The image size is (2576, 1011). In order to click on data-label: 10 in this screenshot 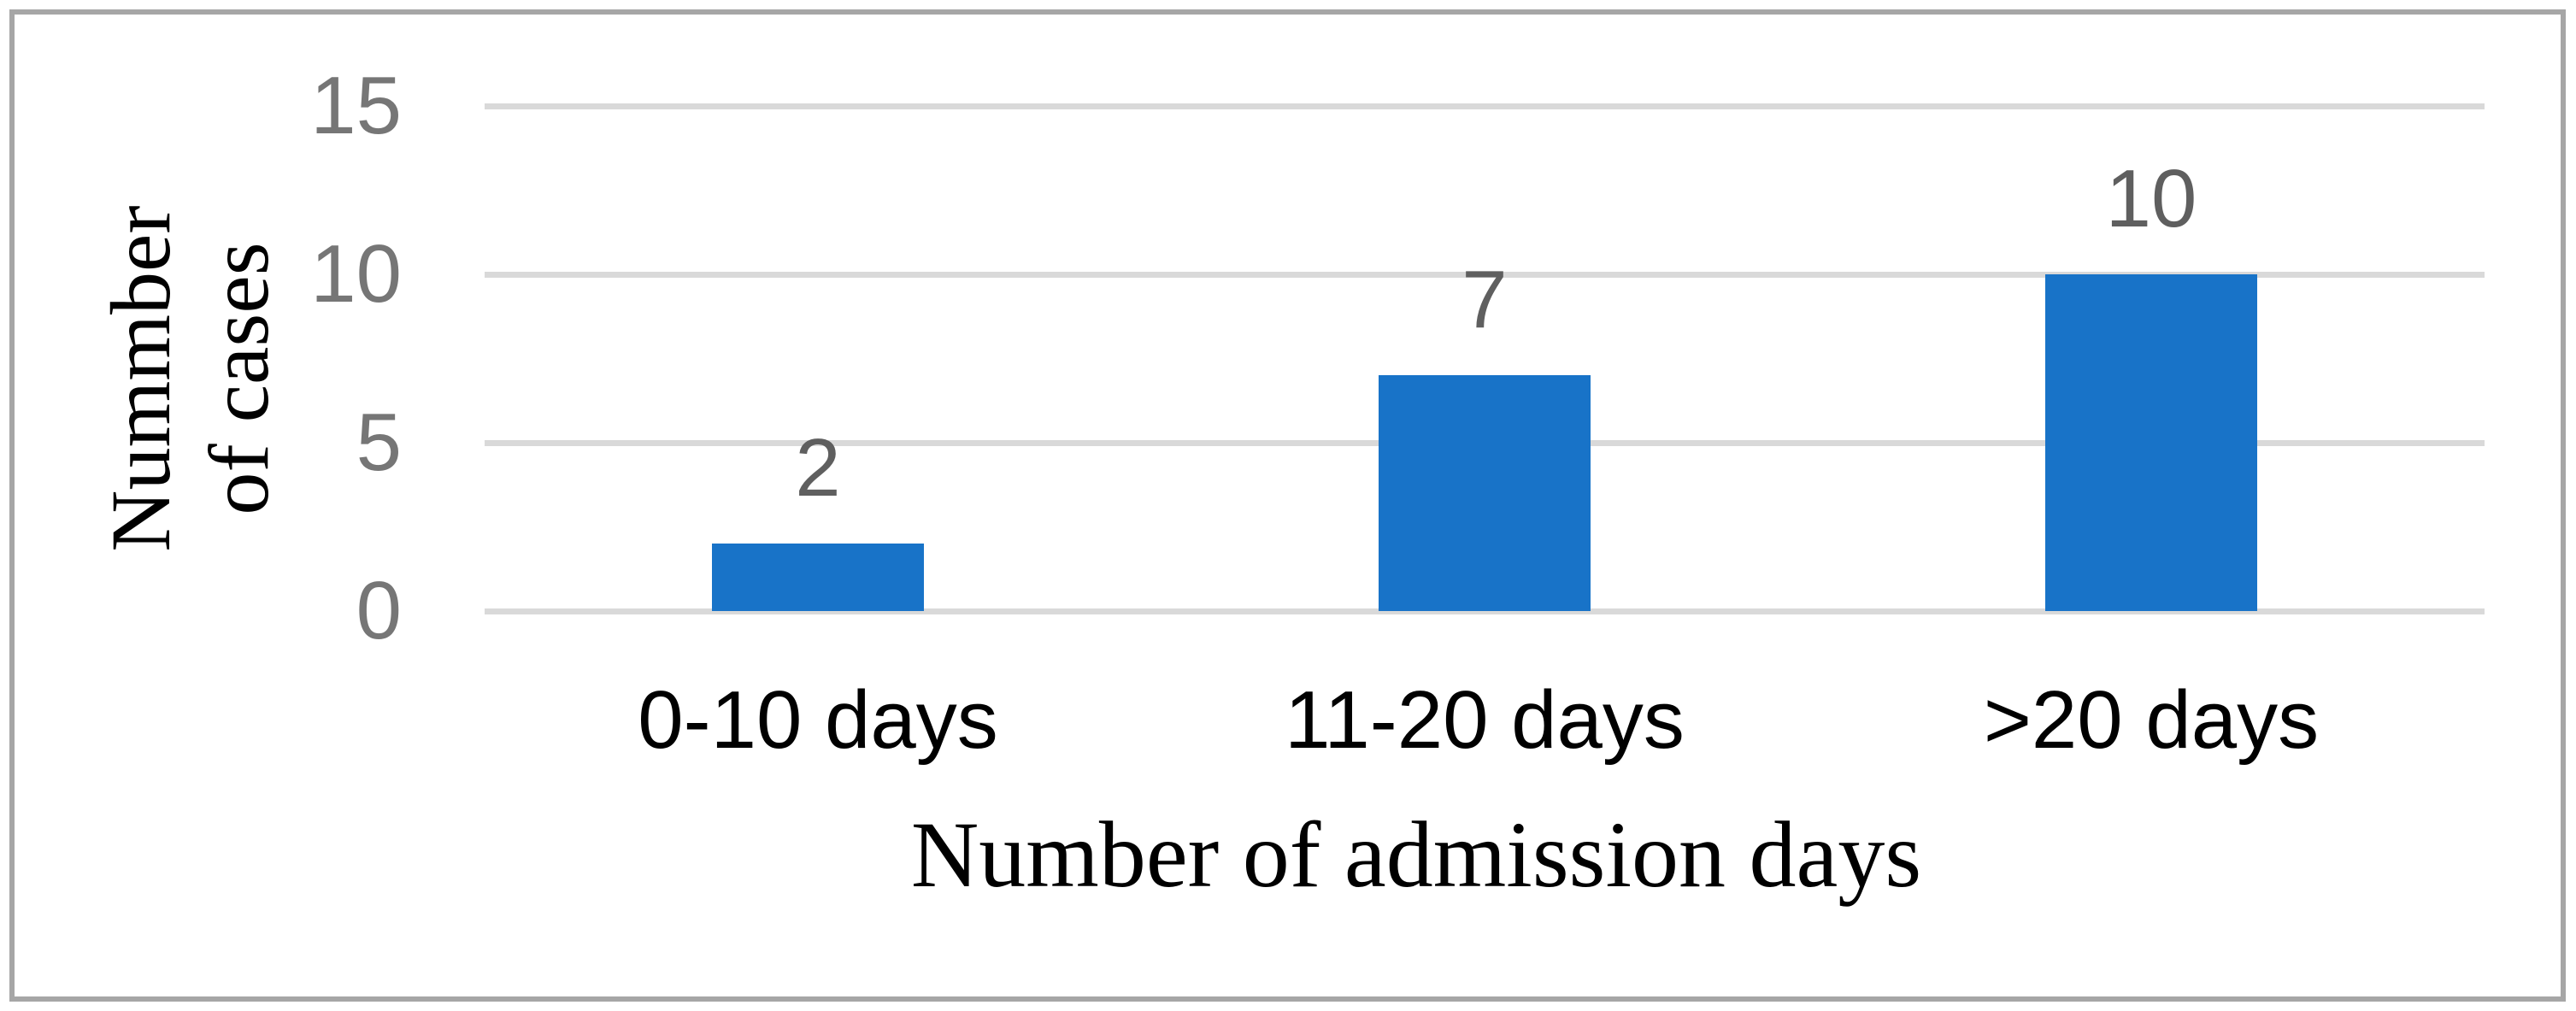, I will do `click(2151, 198)`.